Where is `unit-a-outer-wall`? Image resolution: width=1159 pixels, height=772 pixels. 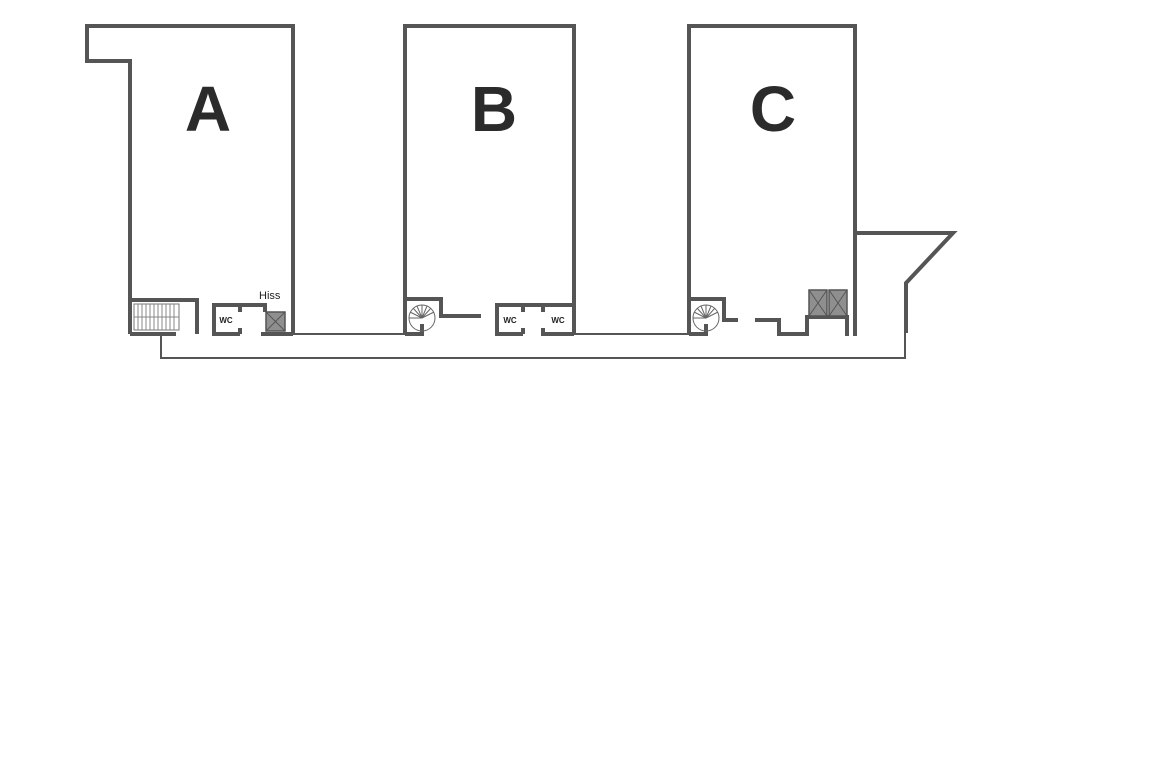
unit-a-outer-wall is located at coordinates (190, 179).